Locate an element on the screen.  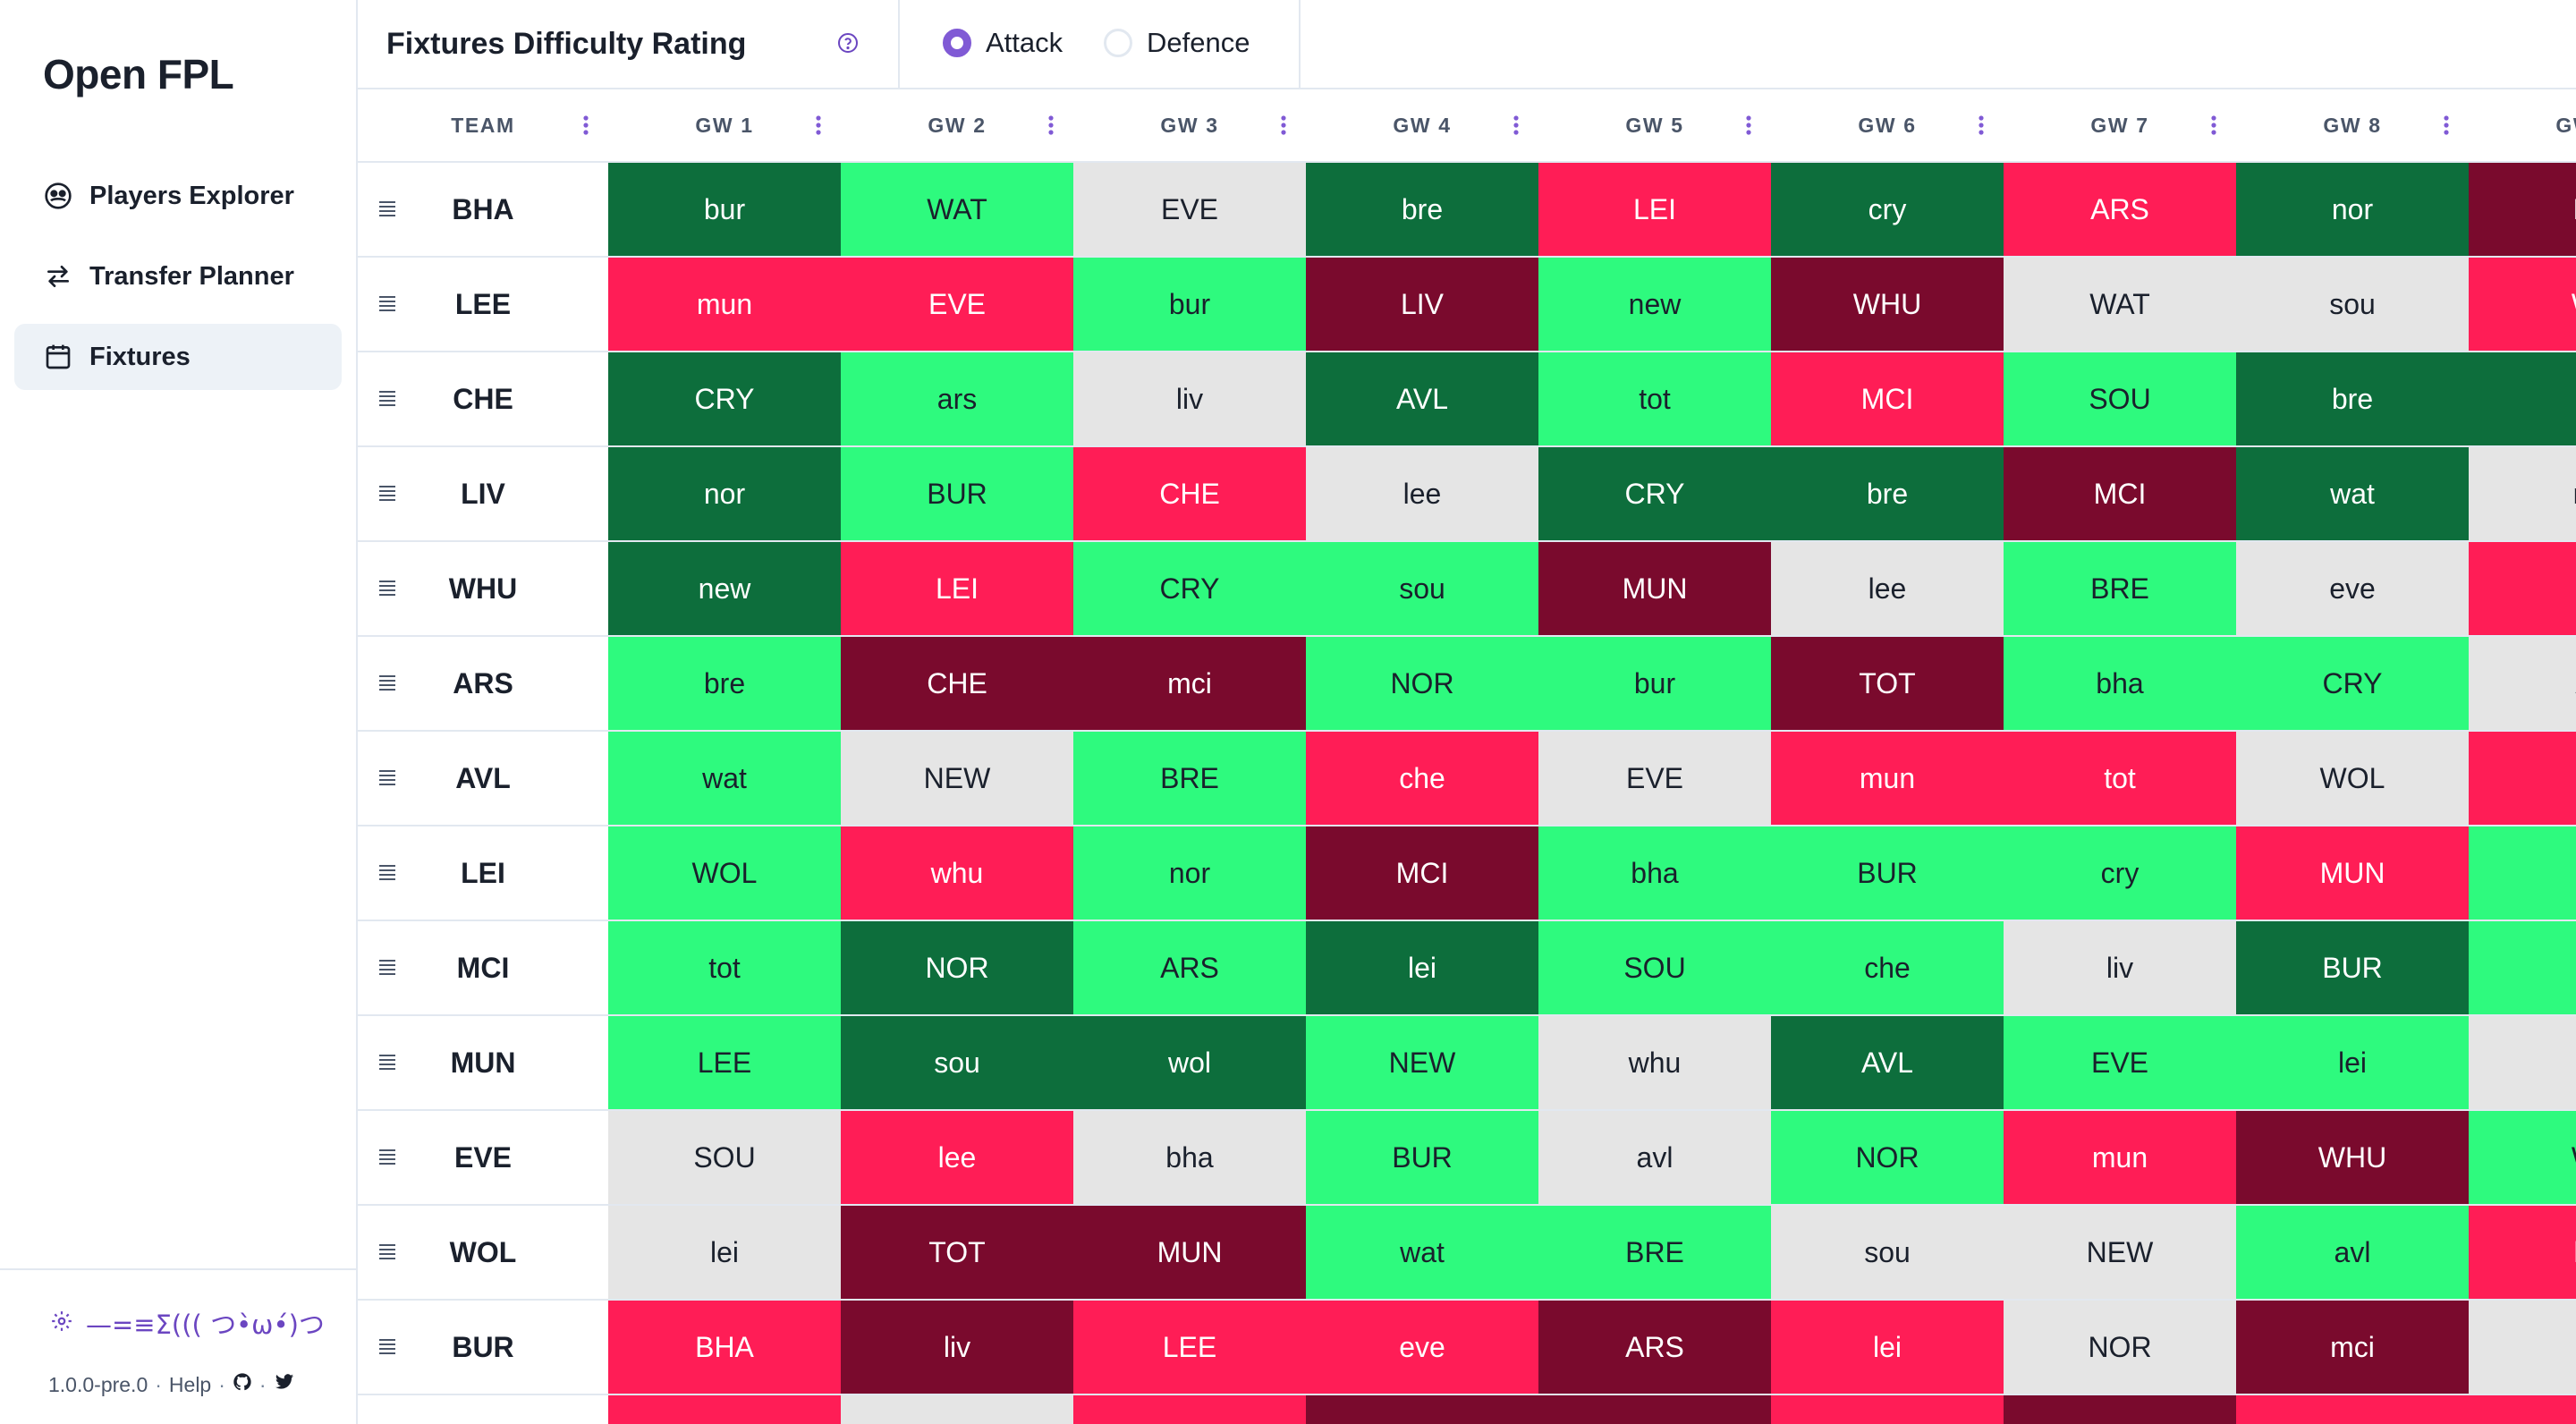
defence-radio: Defence is located at coordinates (1177, 43).